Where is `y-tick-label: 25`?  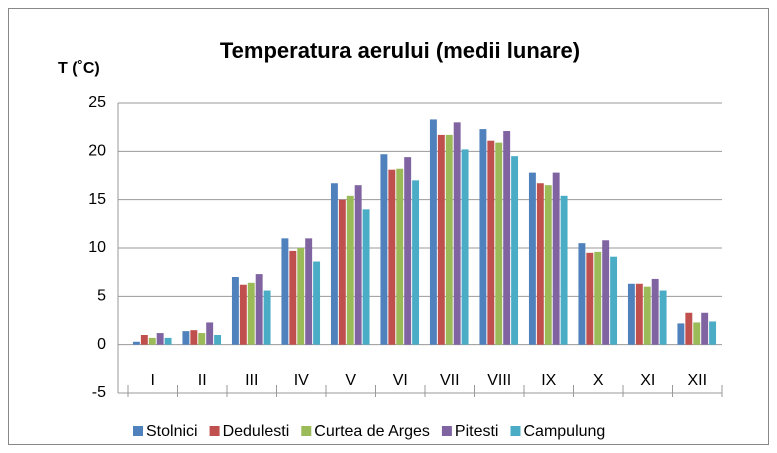 y-tick-label: 25 is located at coordinates (97, 102).